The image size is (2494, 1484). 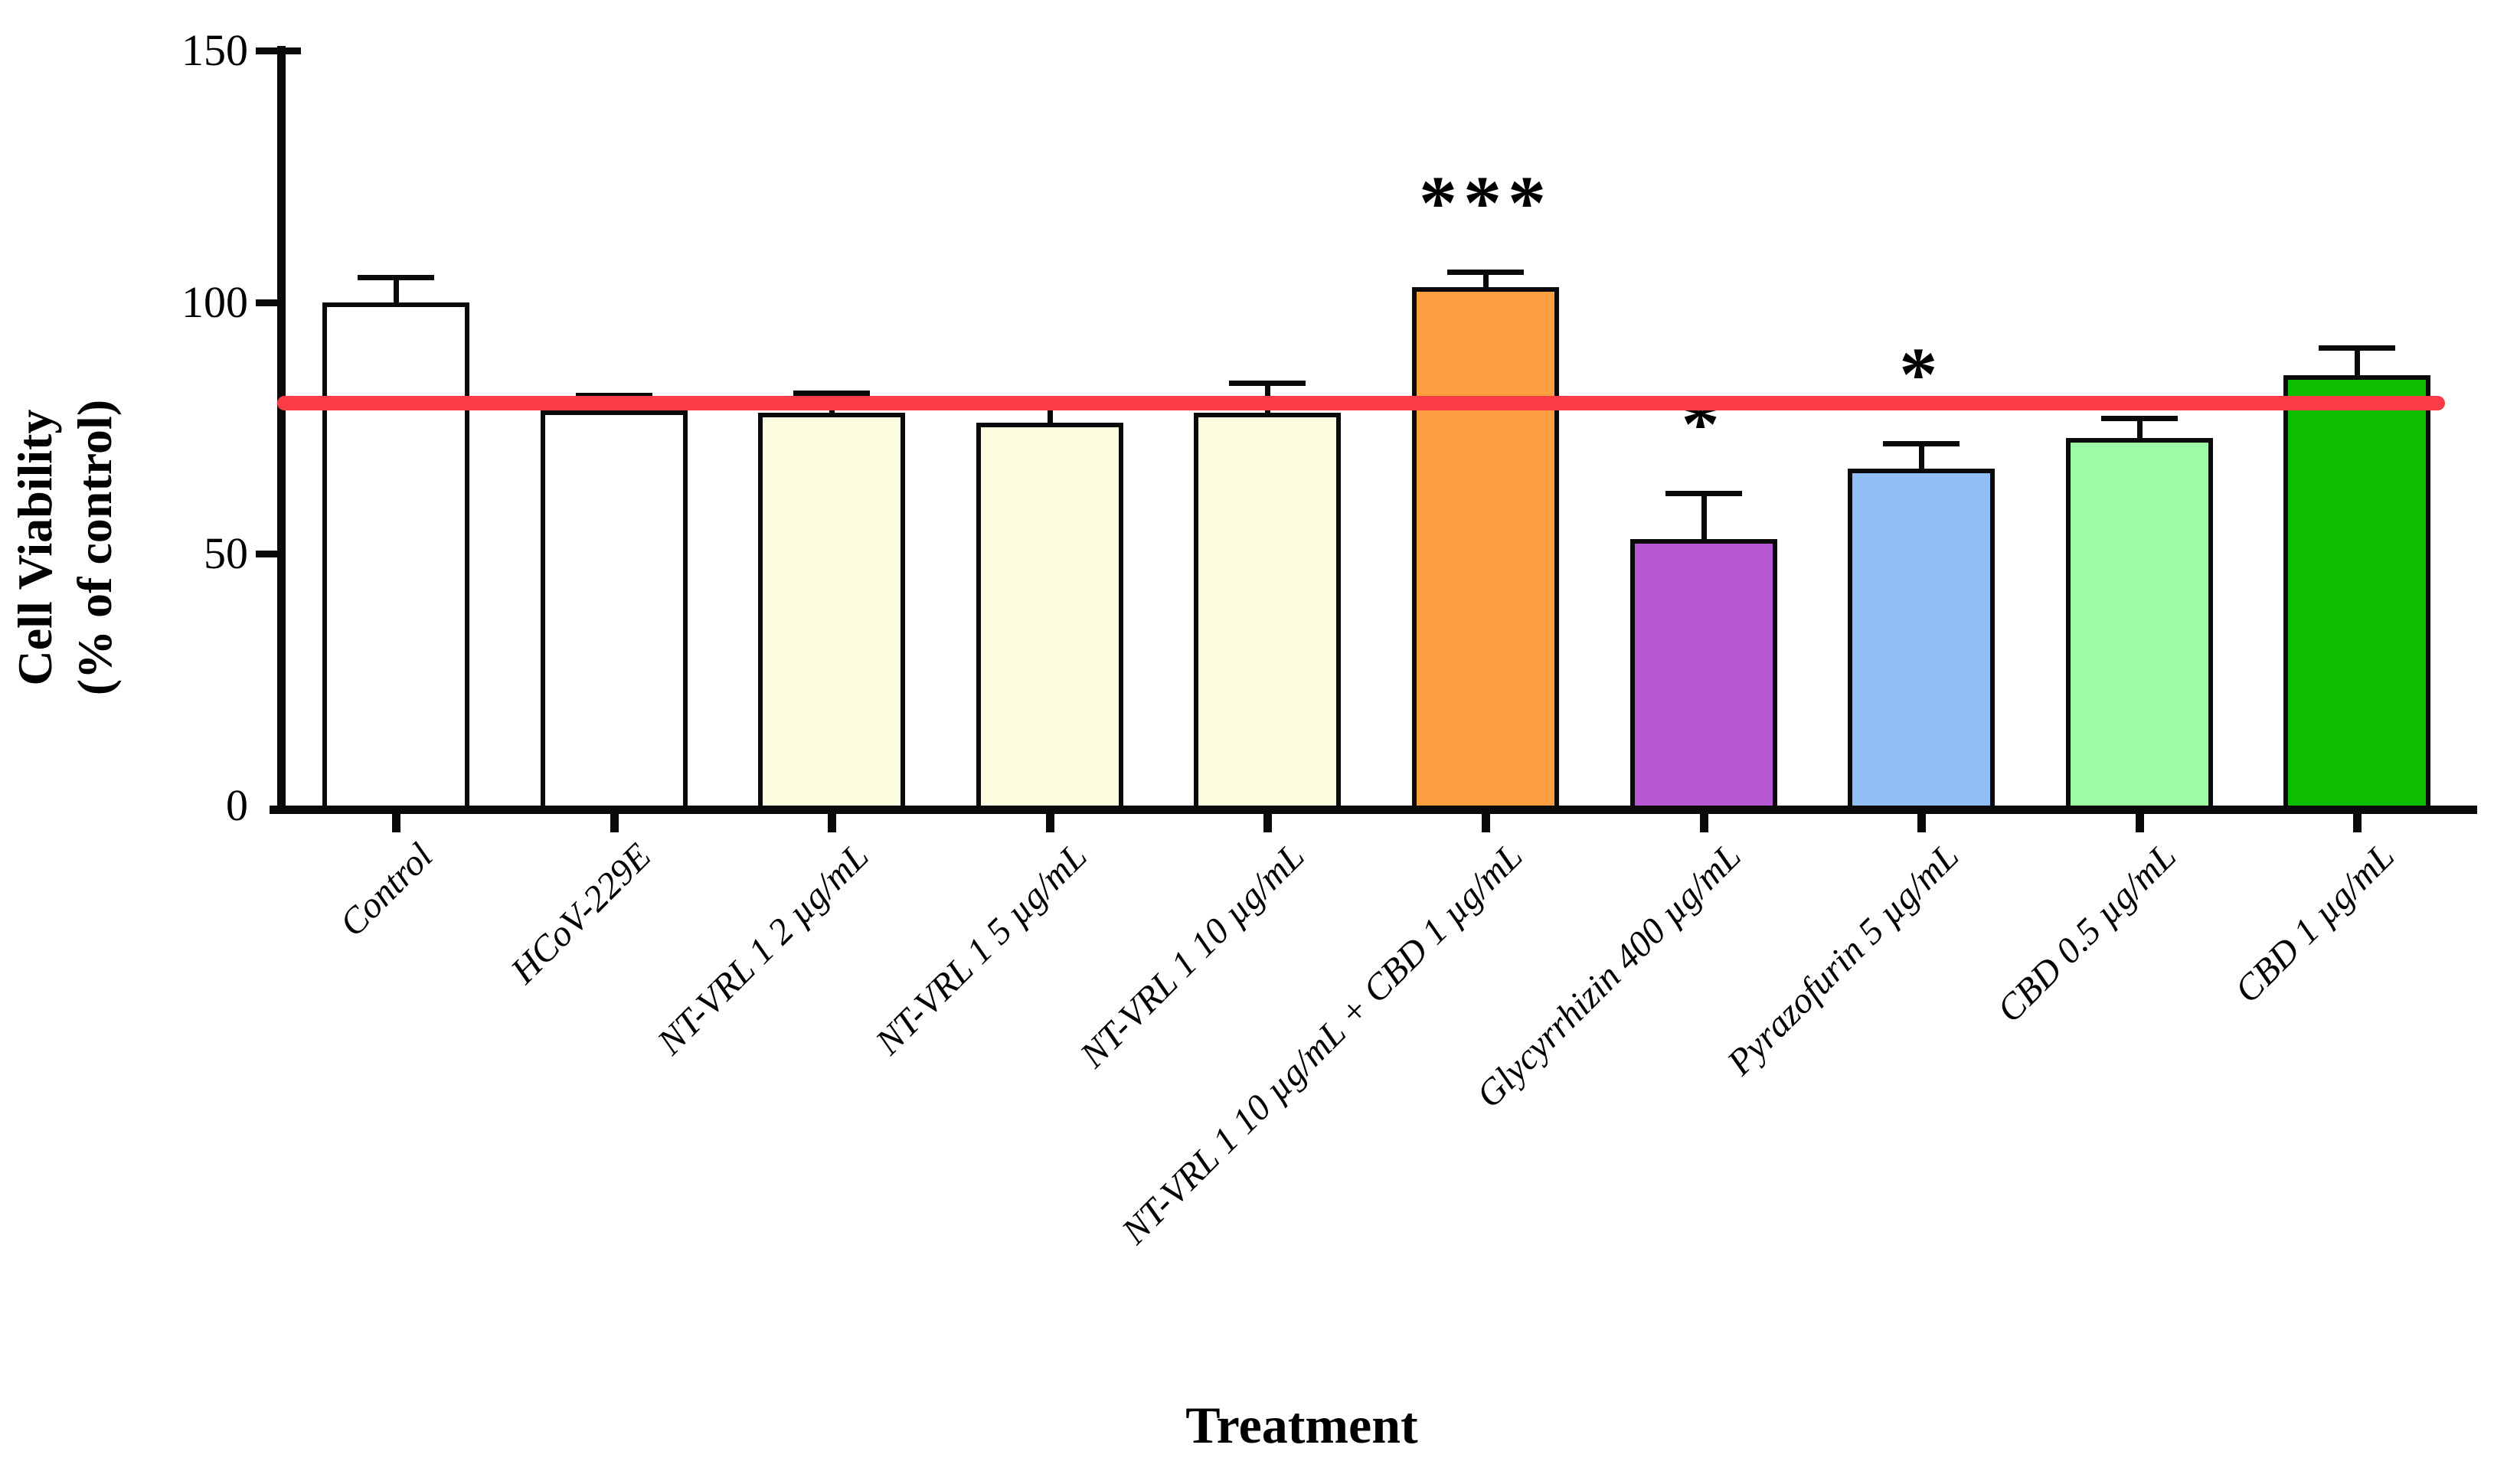 What do you see at coordinates (2139, 624) in the screenshot?
I see `bar-cbd-0-5-g-ml` at bounding box center [2139, 624].